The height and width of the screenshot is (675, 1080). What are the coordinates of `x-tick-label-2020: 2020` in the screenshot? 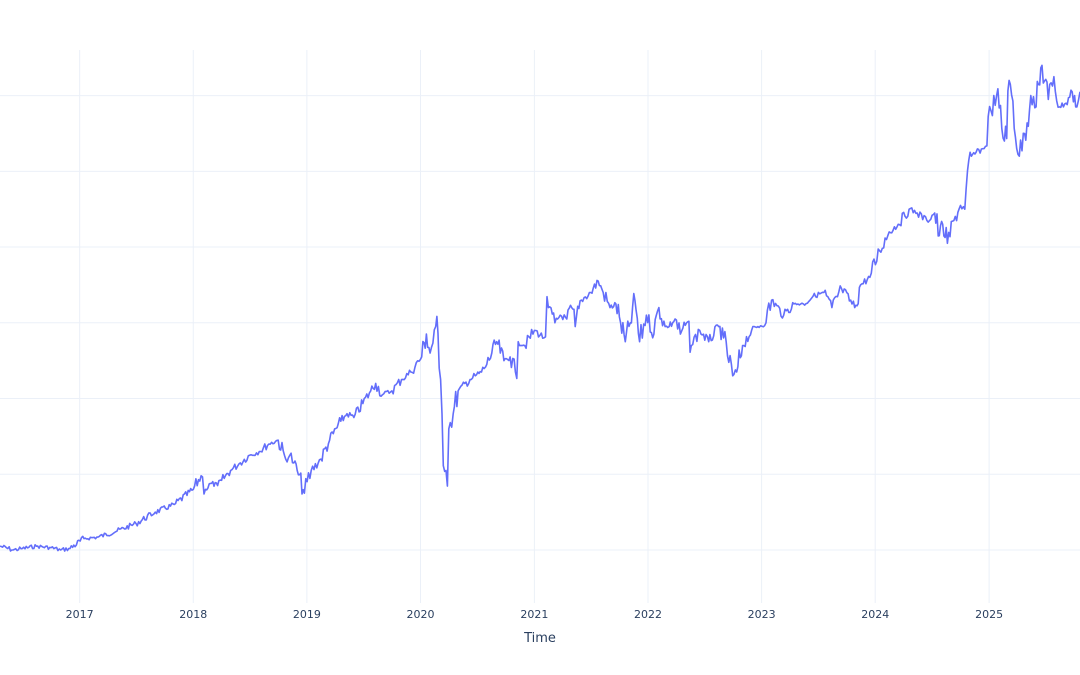 It's located at (420, 614).